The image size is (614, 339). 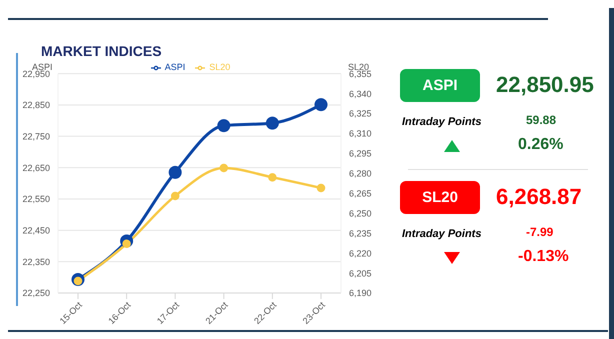 I want to click on text: -7.99, so click(x=540, y=232).